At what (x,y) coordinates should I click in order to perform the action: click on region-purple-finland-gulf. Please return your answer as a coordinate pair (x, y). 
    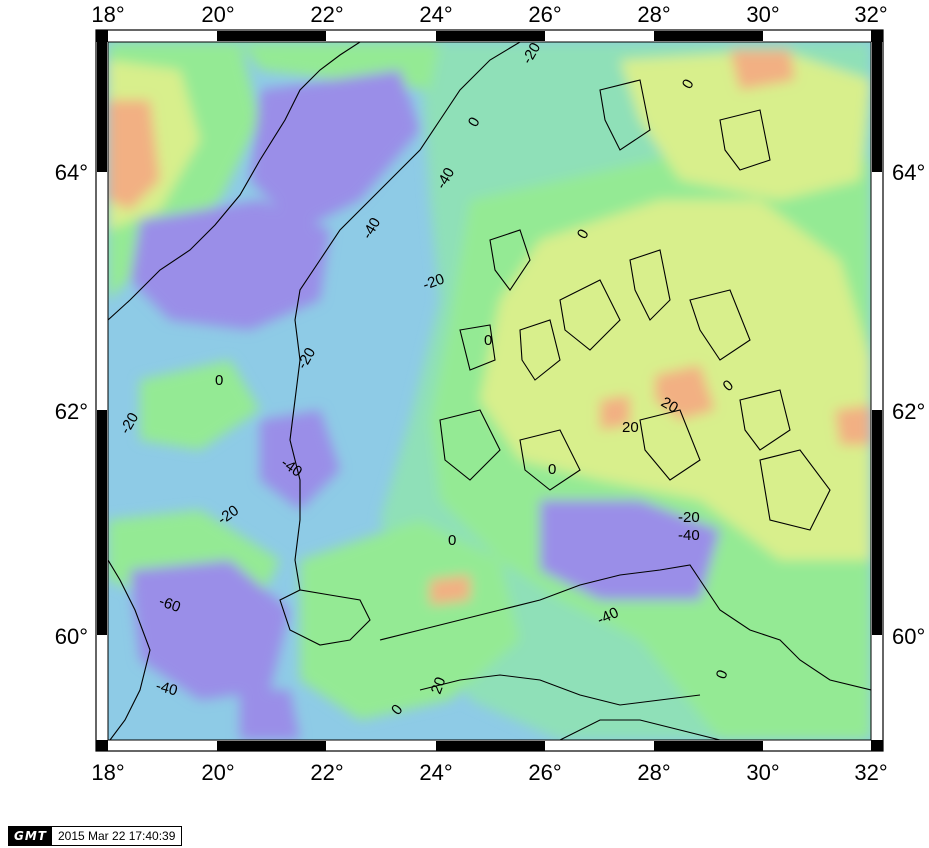
    Looking at the image, I should click on (630, 550).